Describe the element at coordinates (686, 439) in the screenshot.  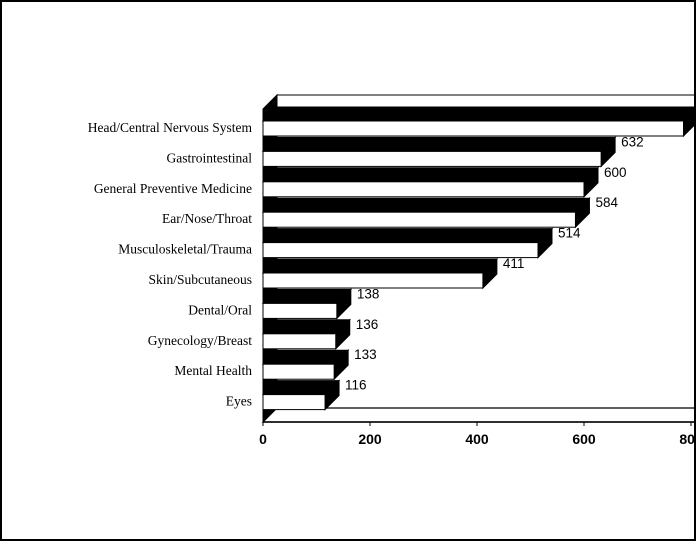
I see `tick-label: 800` at that location.